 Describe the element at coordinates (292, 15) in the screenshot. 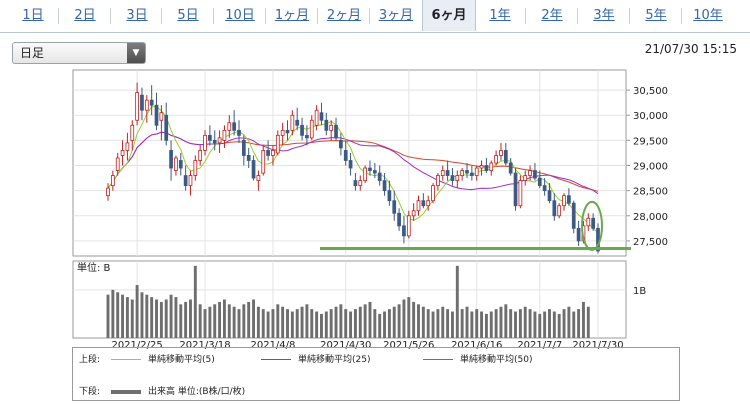

I see `tab-6: 1ヶ月` at that location.